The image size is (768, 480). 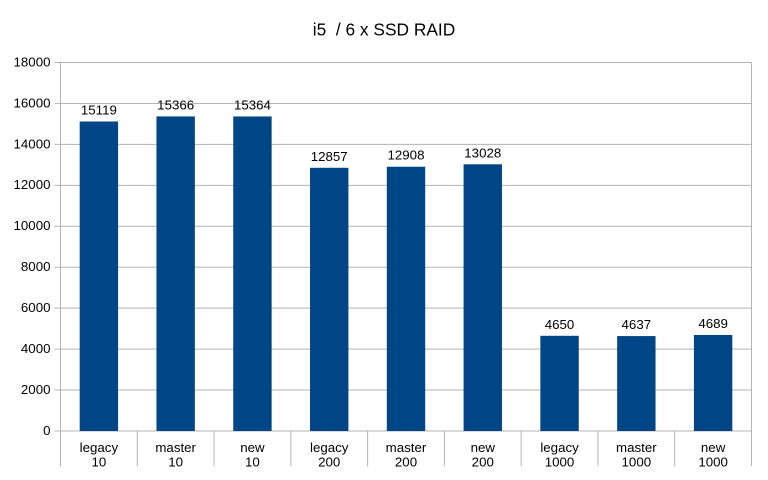 What do you see at coordinates (36, 389) in the screenshot?
I see `svg-text: 2000` at bounding box center [36, 389].